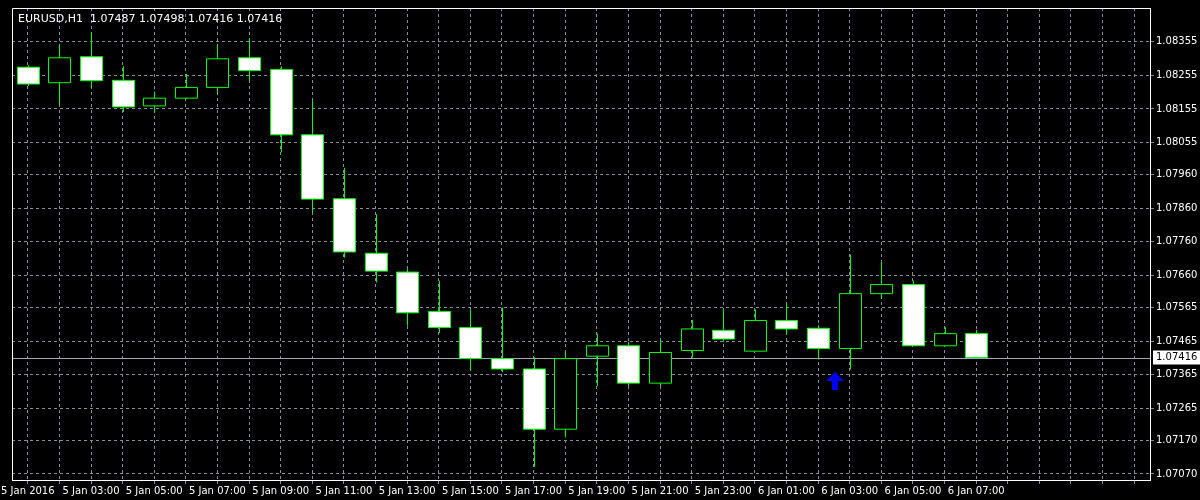 The image size is (1200, 500). Describe the element at coordinates (1177, 374) in the screenshot. I see `y-tick-label: 1.07365` at that location.